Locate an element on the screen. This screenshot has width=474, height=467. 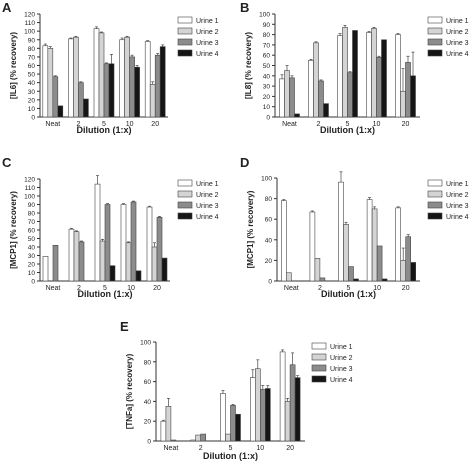
y-tick-label: 90 is located at coordinates (267, 25).